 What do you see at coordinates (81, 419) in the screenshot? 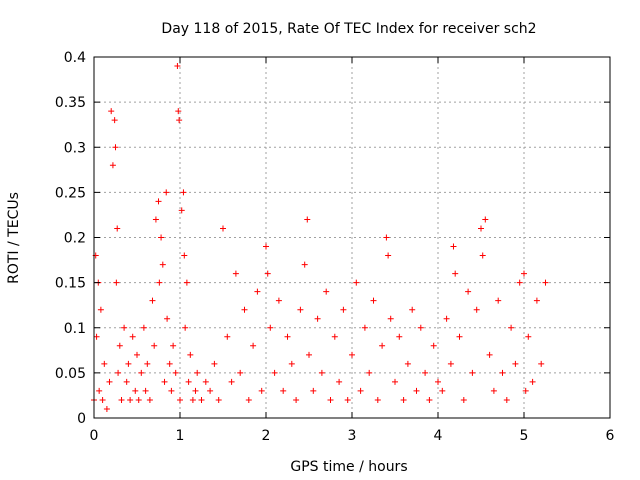
I see `y-tick-label: 0` at bounding box center [81, 419].